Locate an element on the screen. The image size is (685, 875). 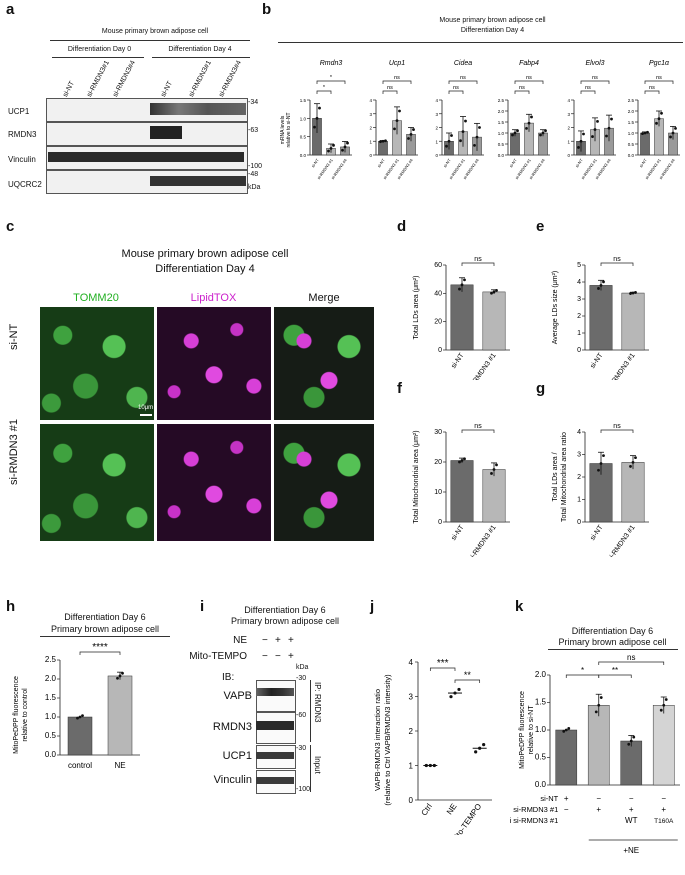
panel-a-marker-48: -48 is located at coordinates (253, 174).